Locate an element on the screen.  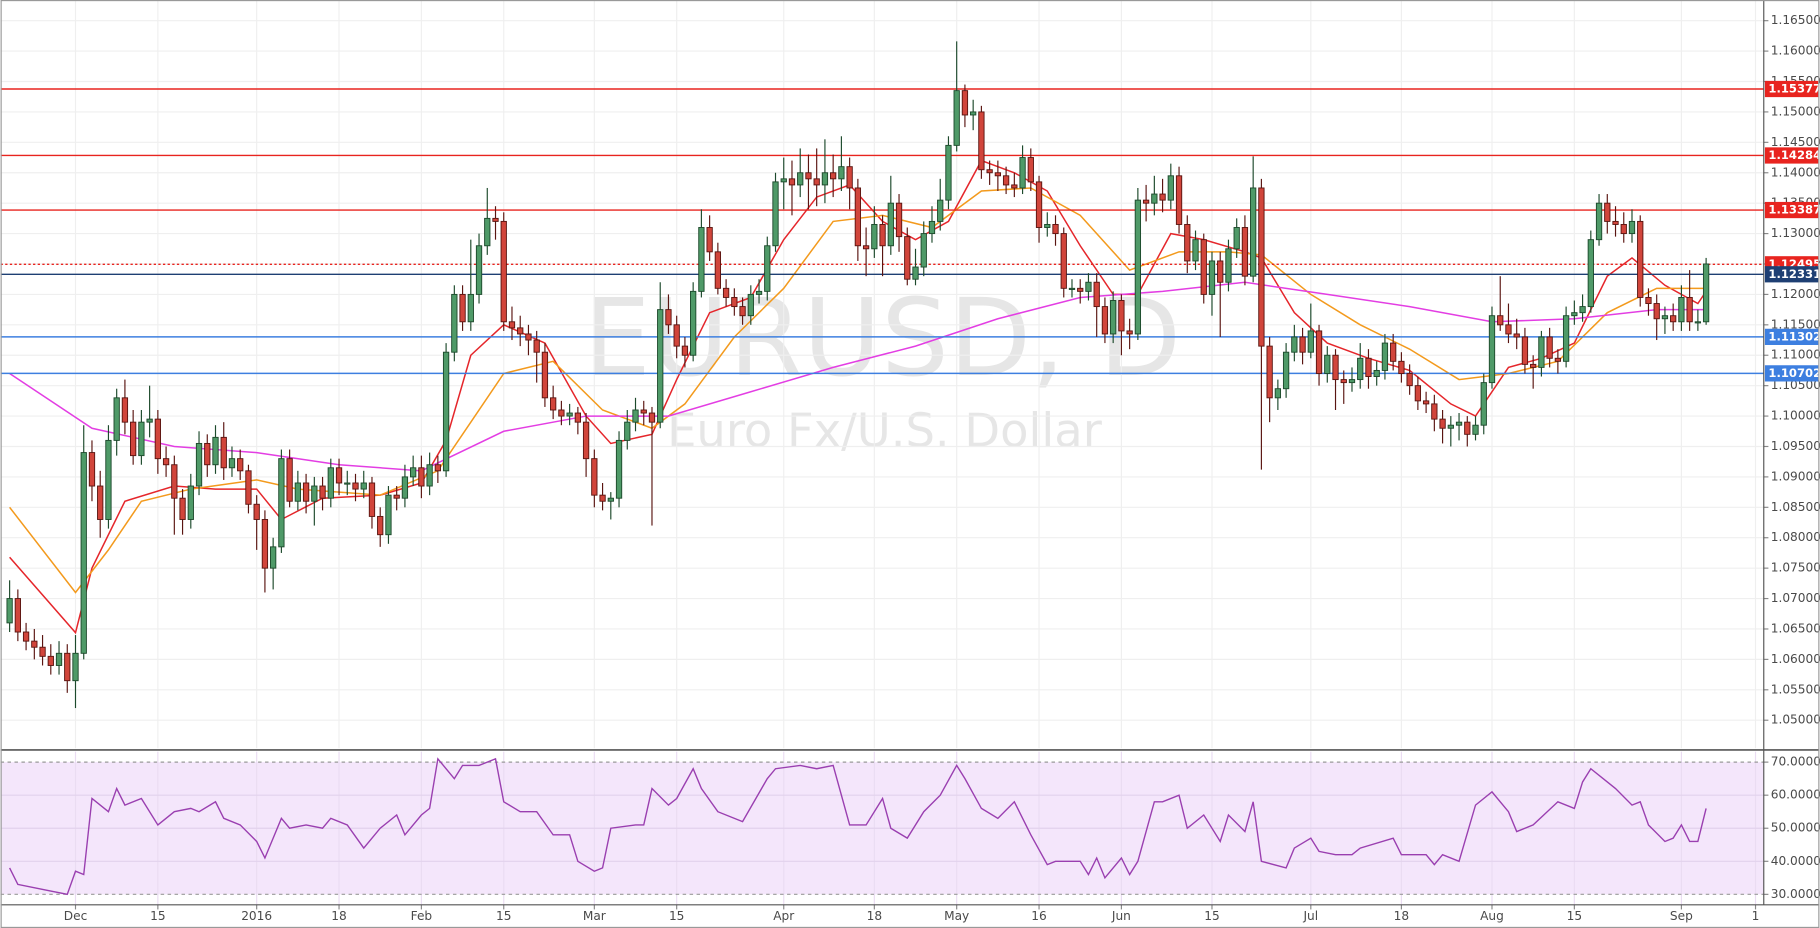
watermark-symbol: EURUSD, D is located at coordinates (882, 339).